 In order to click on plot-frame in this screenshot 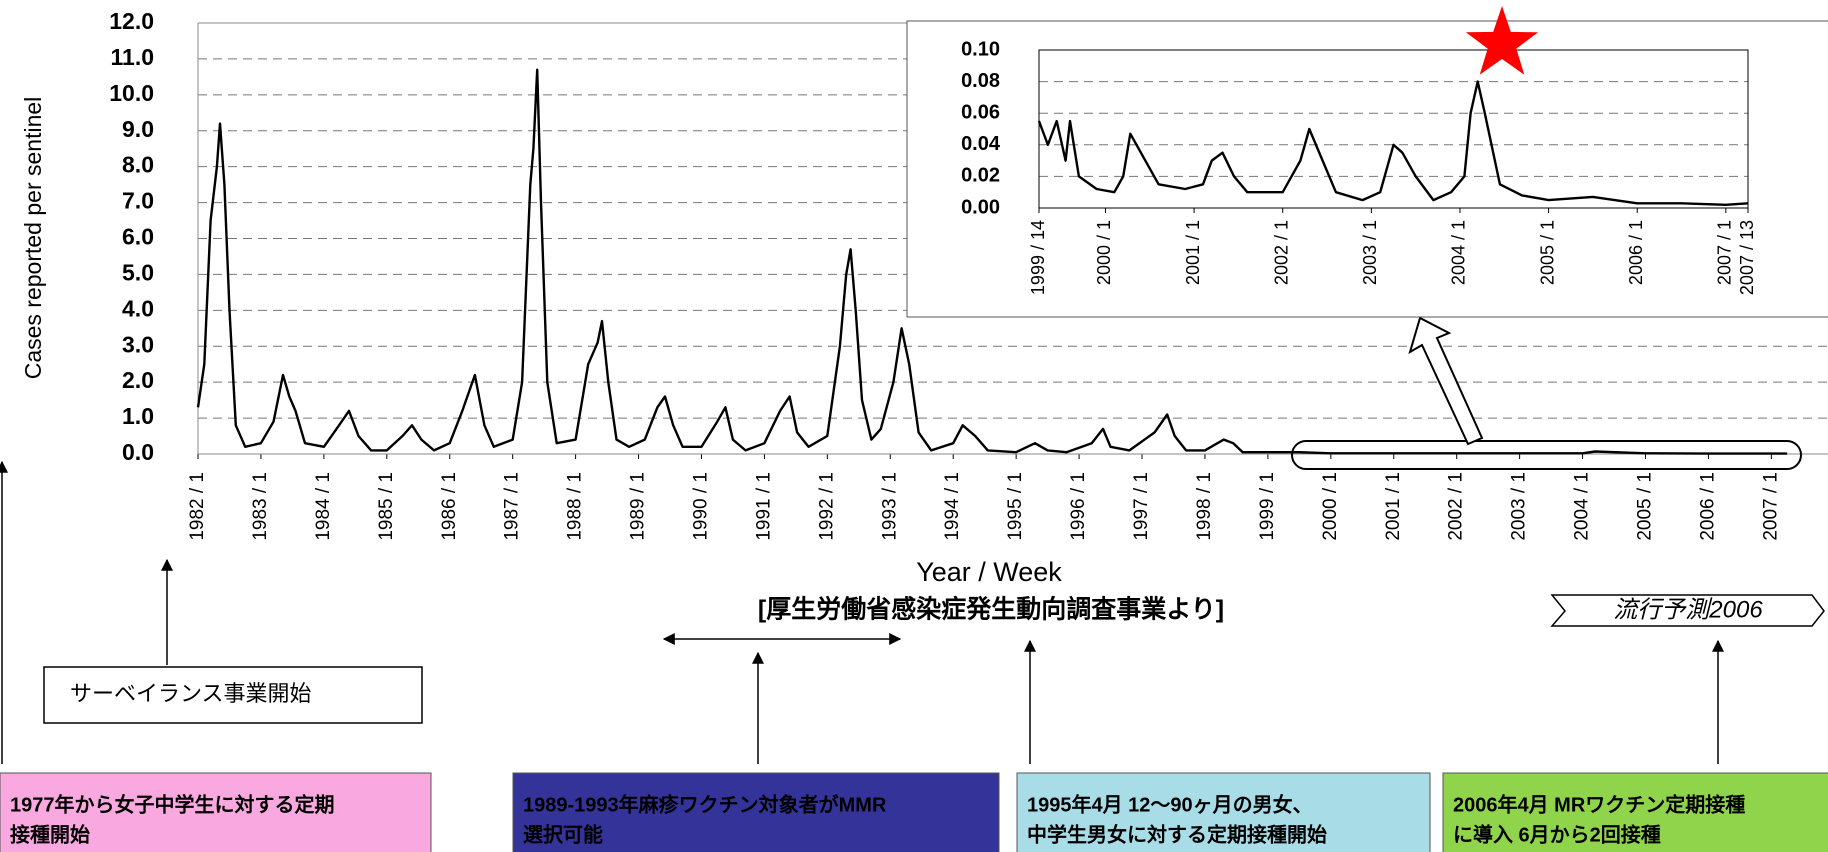, I will do `click(1393, 129)`.